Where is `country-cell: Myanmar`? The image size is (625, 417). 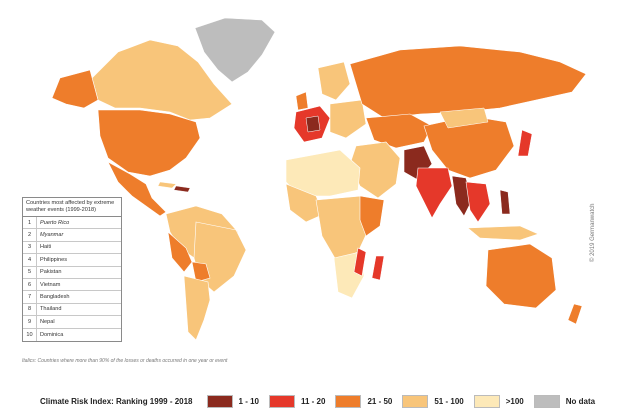 country-cell: Myanmar is located at coordinates (52, 235).